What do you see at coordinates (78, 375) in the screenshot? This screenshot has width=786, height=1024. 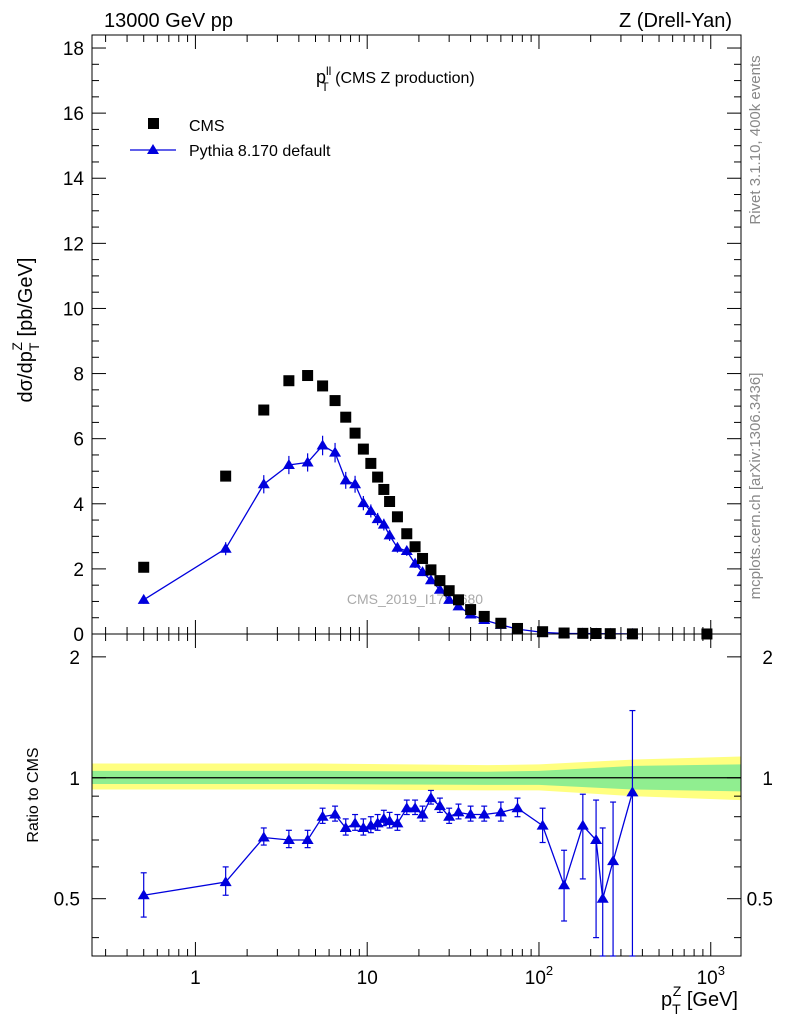 I see `main-ytick-label: 8` at bounding box center [78, 375].